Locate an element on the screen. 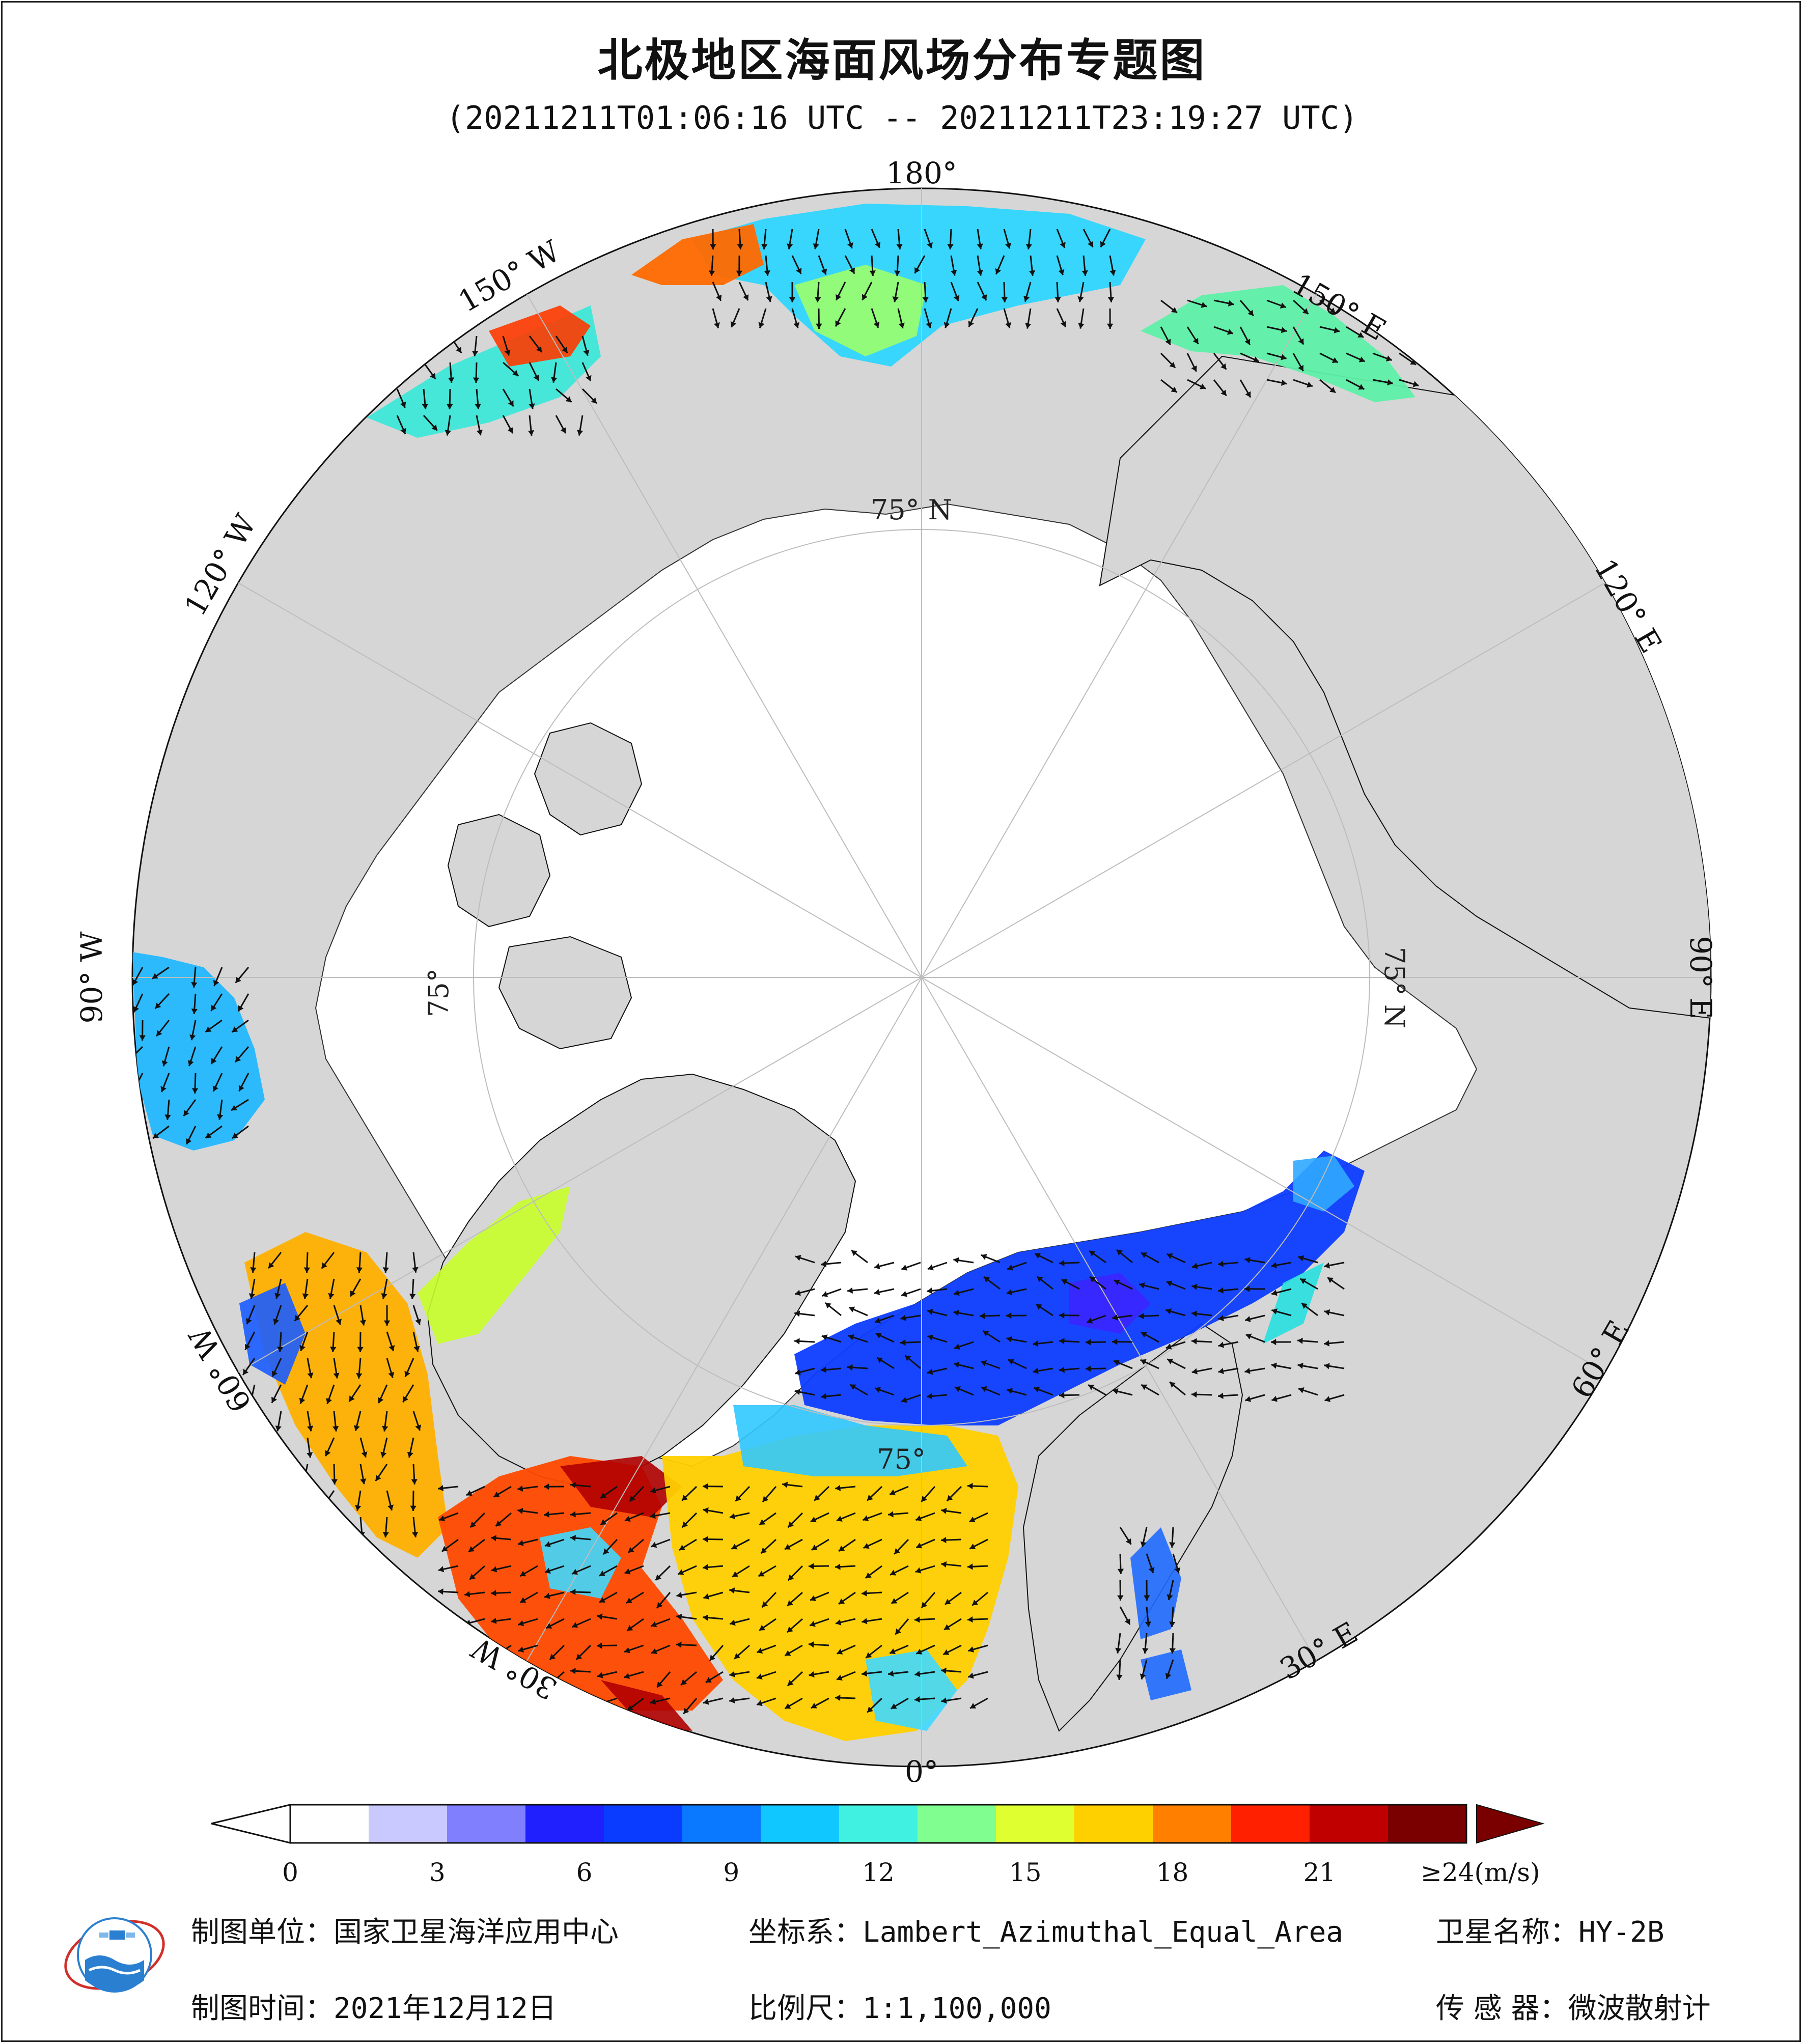  colorbar-tick-label: 18 is located at coordinates (1172, 1872).